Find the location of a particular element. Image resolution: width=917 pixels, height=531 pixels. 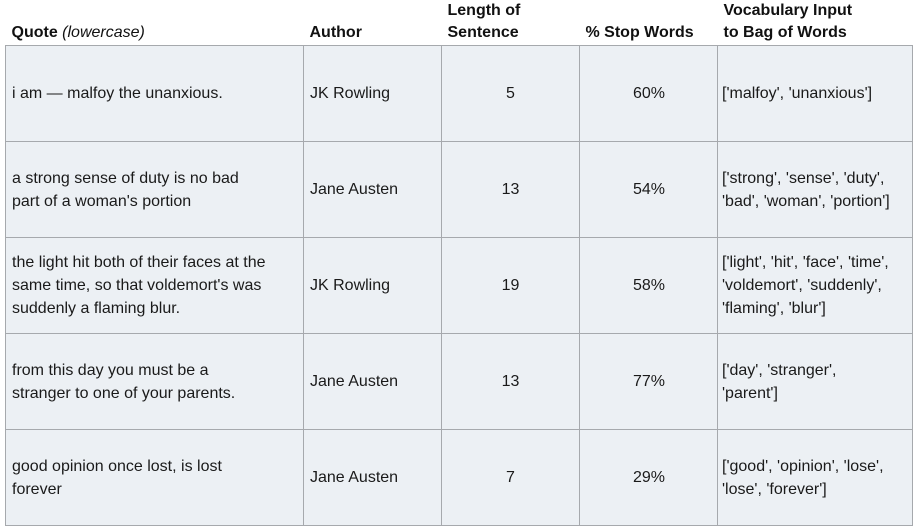

stop-words-percent: 77% is located at coordinates (648, 381).